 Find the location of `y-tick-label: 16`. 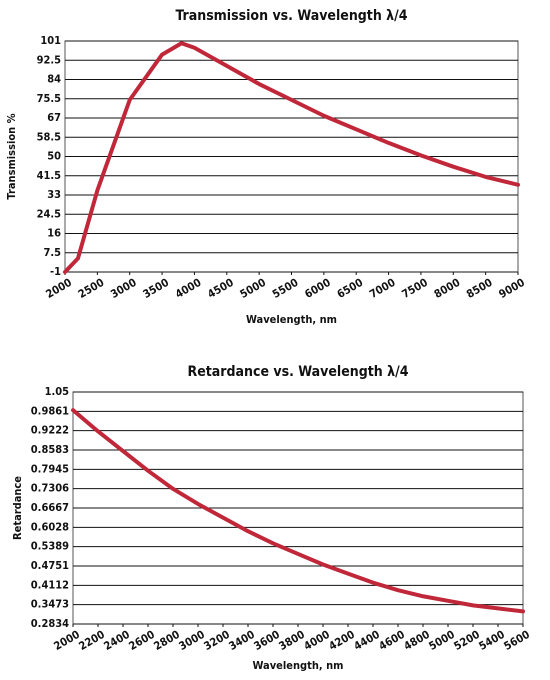

y-tick-label: 16 is located at coordinates (54, 233).